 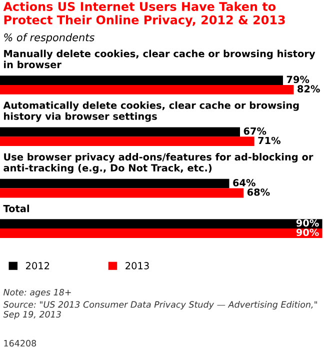 I want to click on chart-subtitle: % of respondents, so click(x=49, y=38).